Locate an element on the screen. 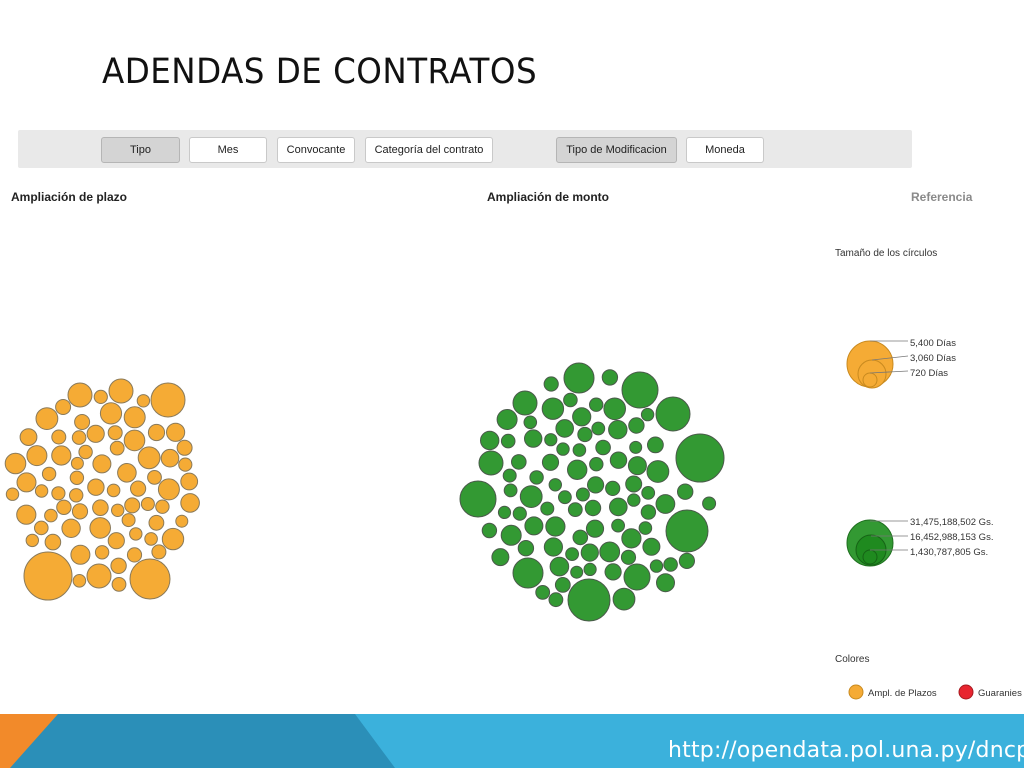  mes-button: Mes is located at coordinates (228, 150).